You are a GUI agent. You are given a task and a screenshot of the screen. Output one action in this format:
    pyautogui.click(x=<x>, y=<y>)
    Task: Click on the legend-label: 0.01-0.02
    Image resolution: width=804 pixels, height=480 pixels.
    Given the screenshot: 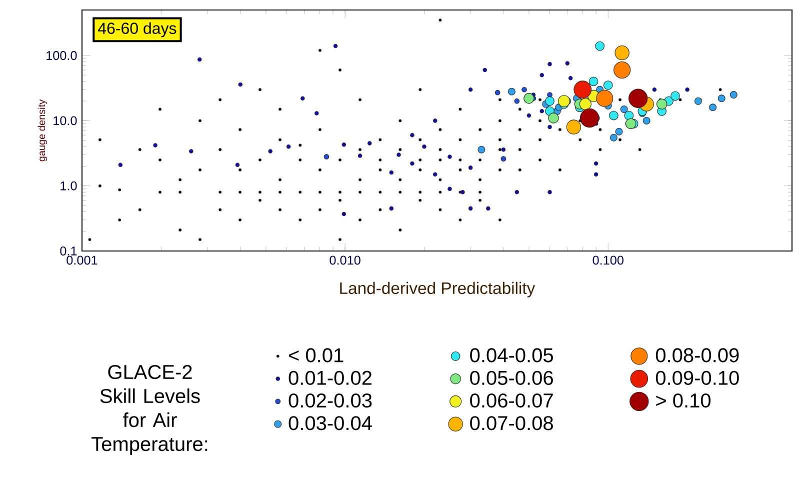 What is the action you would take?
    pyautogui.click(x=330, y=377)
    